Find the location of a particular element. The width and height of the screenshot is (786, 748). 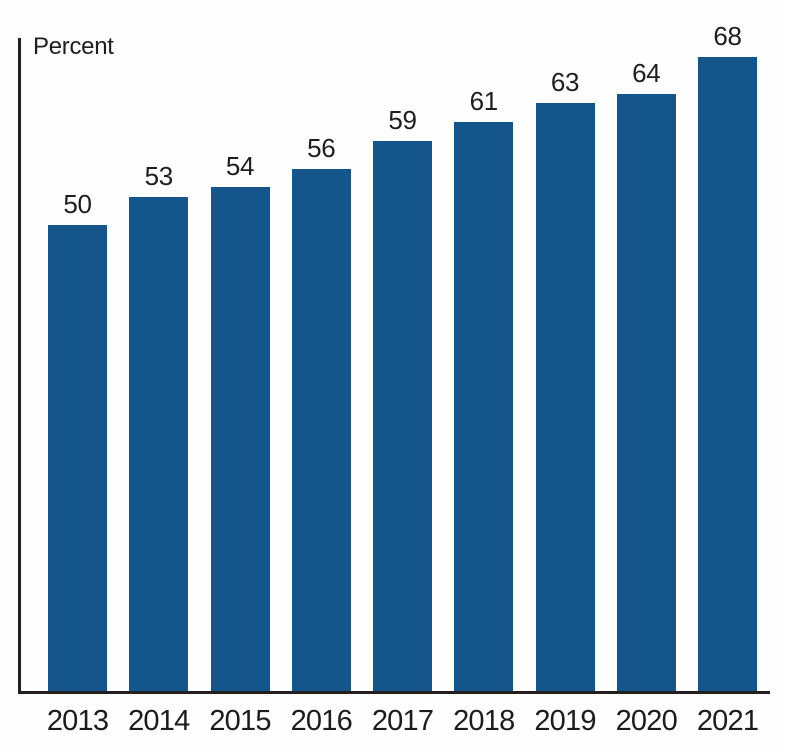

x-tick-label: 2015 is located at coordinates (240, 721).